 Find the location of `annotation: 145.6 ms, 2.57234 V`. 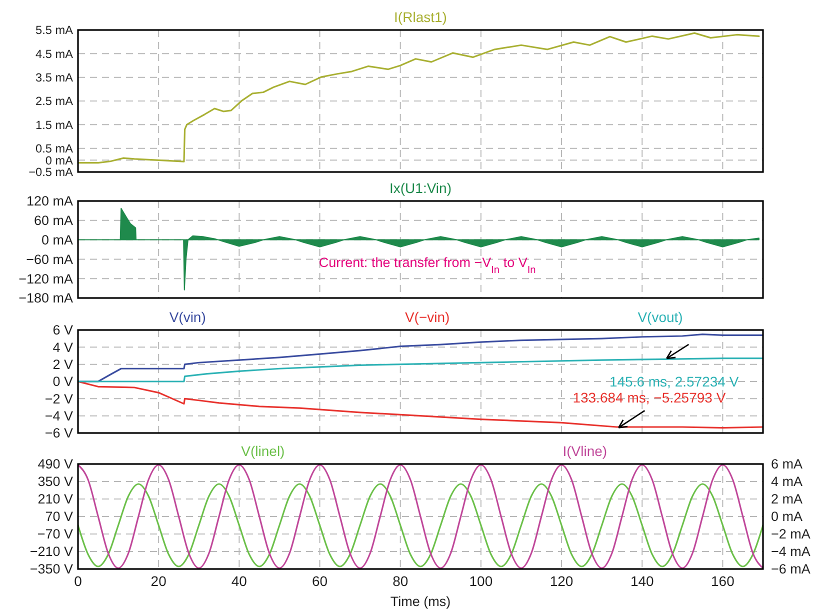

annotation: 145.6 ms, 2.57234 V is located at coordinates (674, 381).